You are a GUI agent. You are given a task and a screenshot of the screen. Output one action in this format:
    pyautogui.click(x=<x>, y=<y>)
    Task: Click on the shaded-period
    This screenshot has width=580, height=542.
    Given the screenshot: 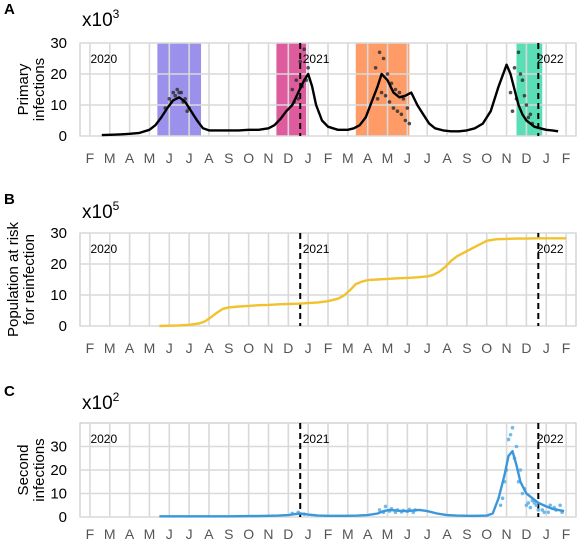 What is the action you would take?
    pyautogui.click(x=382, y=89)
    